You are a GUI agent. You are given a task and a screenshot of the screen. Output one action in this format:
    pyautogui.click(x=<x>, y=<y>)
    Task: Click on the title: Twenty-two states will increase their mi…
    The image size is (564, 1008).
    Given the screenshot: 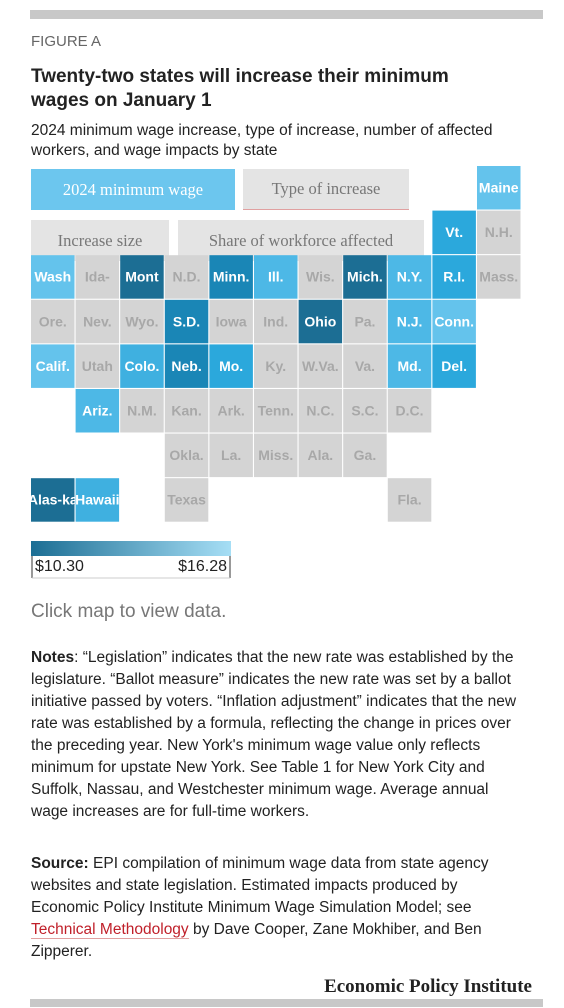 What is the action you would take?
    pyautogui.click(x=240, y=88)
    